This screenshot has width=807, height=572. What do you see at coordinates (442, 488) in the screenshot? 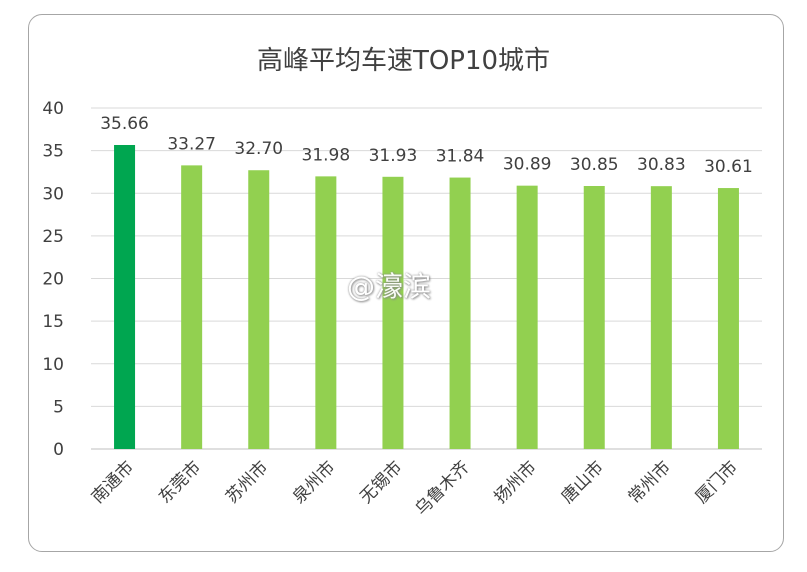
I see `x-tick-label: 乌鲁木齐` at bounding box center [442, 488].